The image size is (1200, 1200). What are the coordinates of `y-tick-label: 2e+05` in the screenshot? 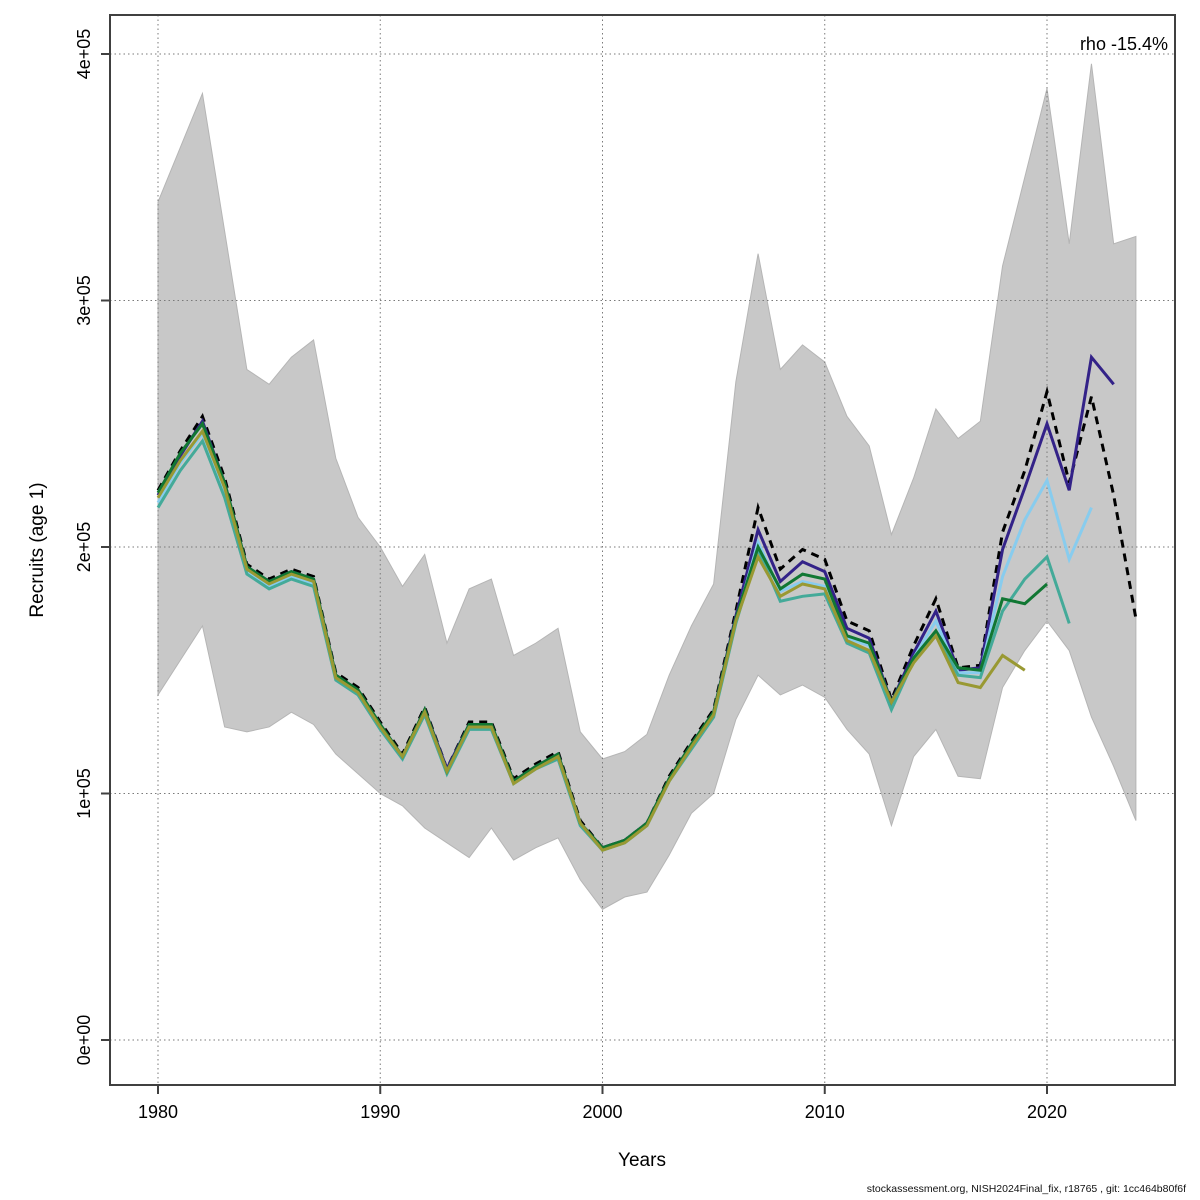 It's located at (84, 547).